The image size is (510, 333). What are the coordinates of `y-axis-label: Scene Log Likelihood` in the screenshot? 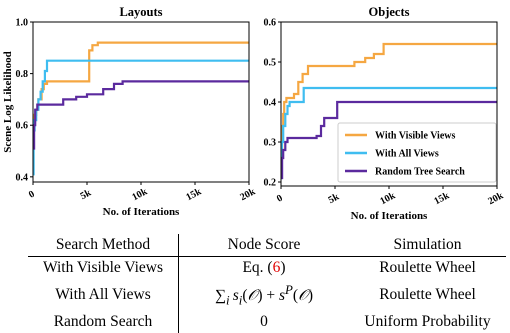 It's located at (8, 101).